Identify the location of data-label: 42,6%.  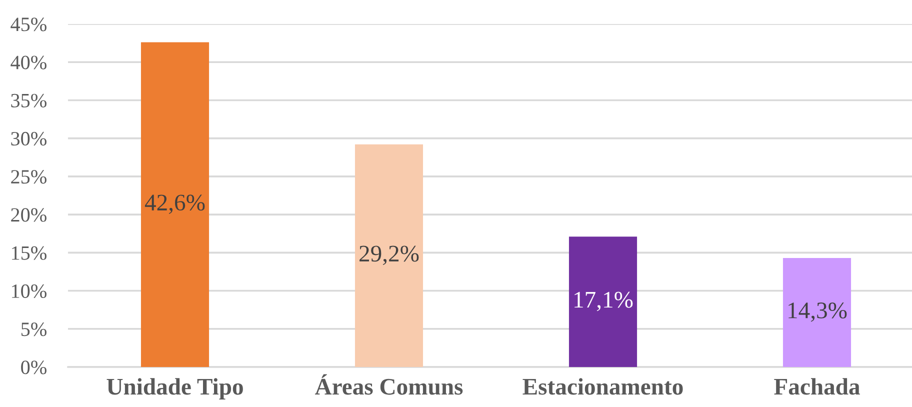
(174, 204).